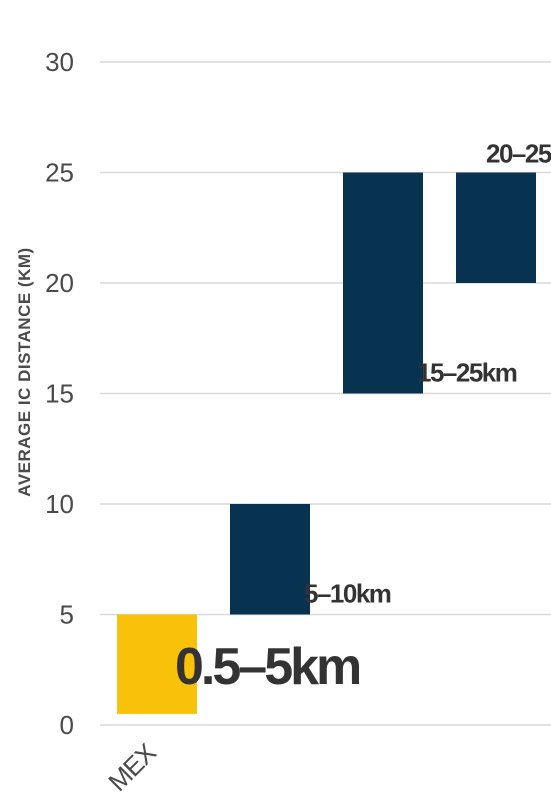 The image size is (551, 797). Describe the element at coordinates (67, 615) in the screenshot. I see `y-tick-label: 5` at that location.